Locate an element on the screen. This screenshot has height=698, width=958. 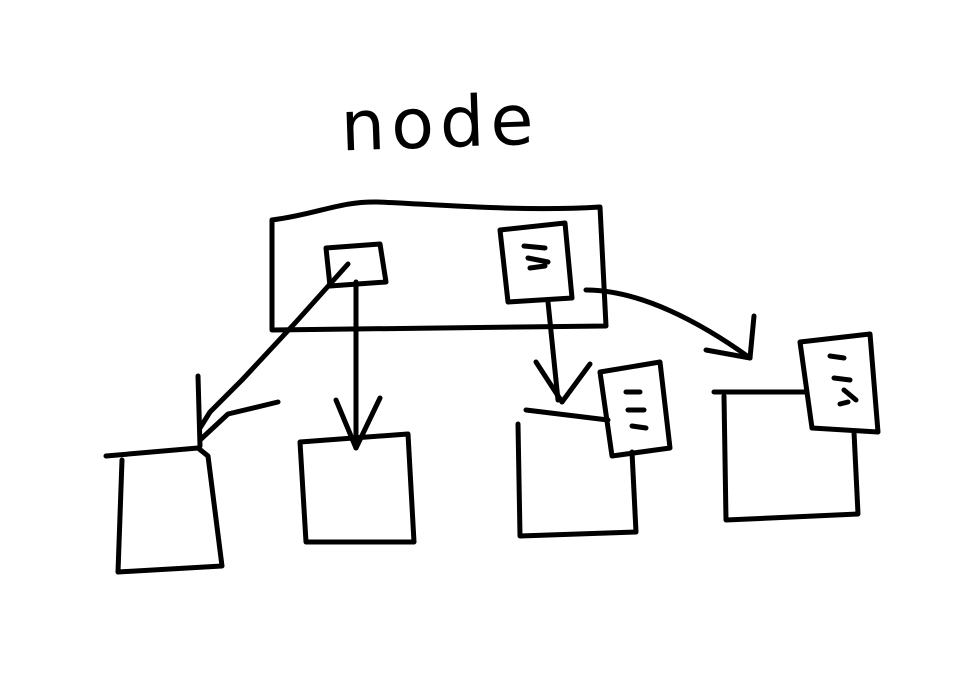
key-slot-right-mark is located at coordinates (536, 257).